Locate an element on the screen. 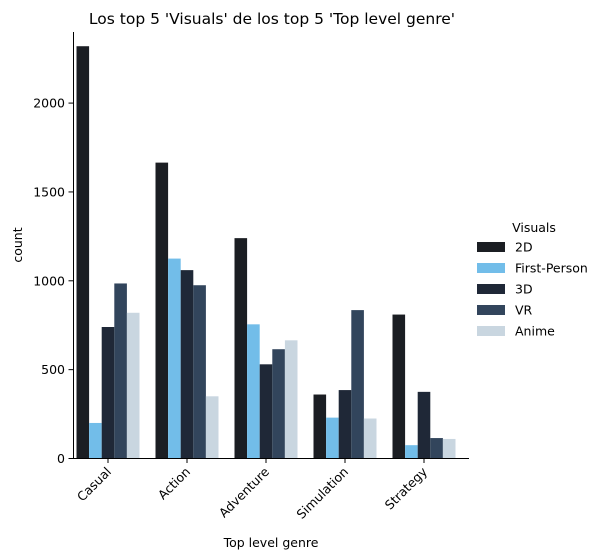 This screenshot has height=560, width=607. legend-swatch-vr is located at coordinates (491, 310).